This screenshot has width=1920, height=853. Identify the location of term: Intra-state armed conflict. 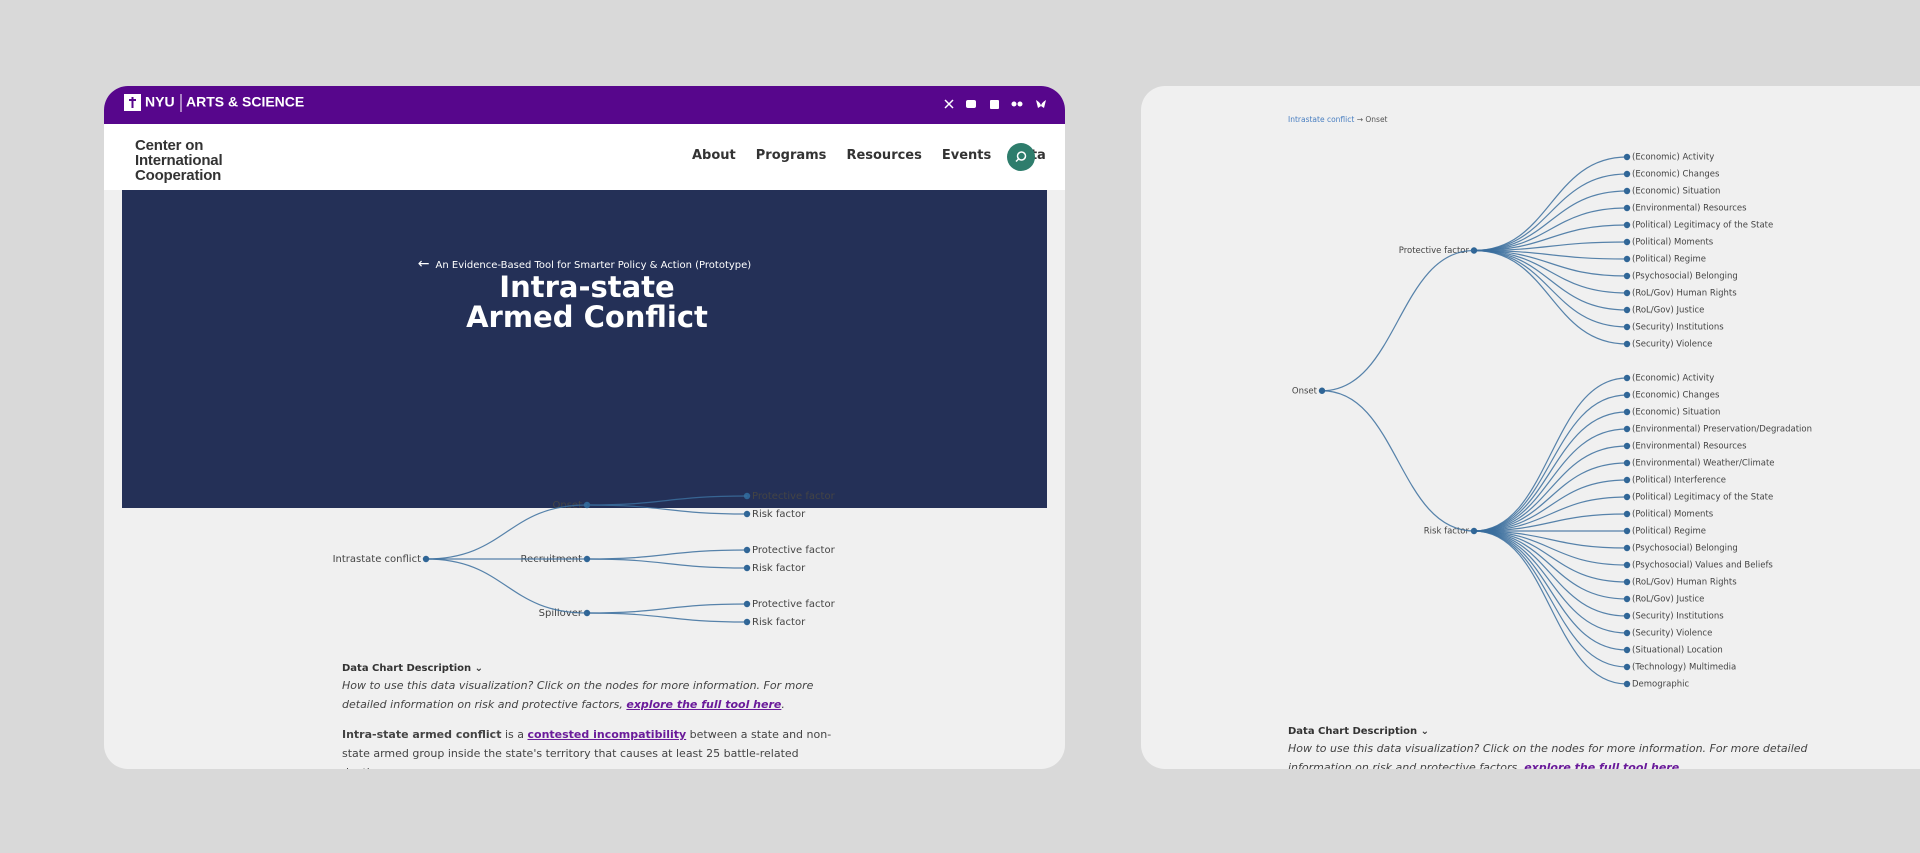
(422, 734).